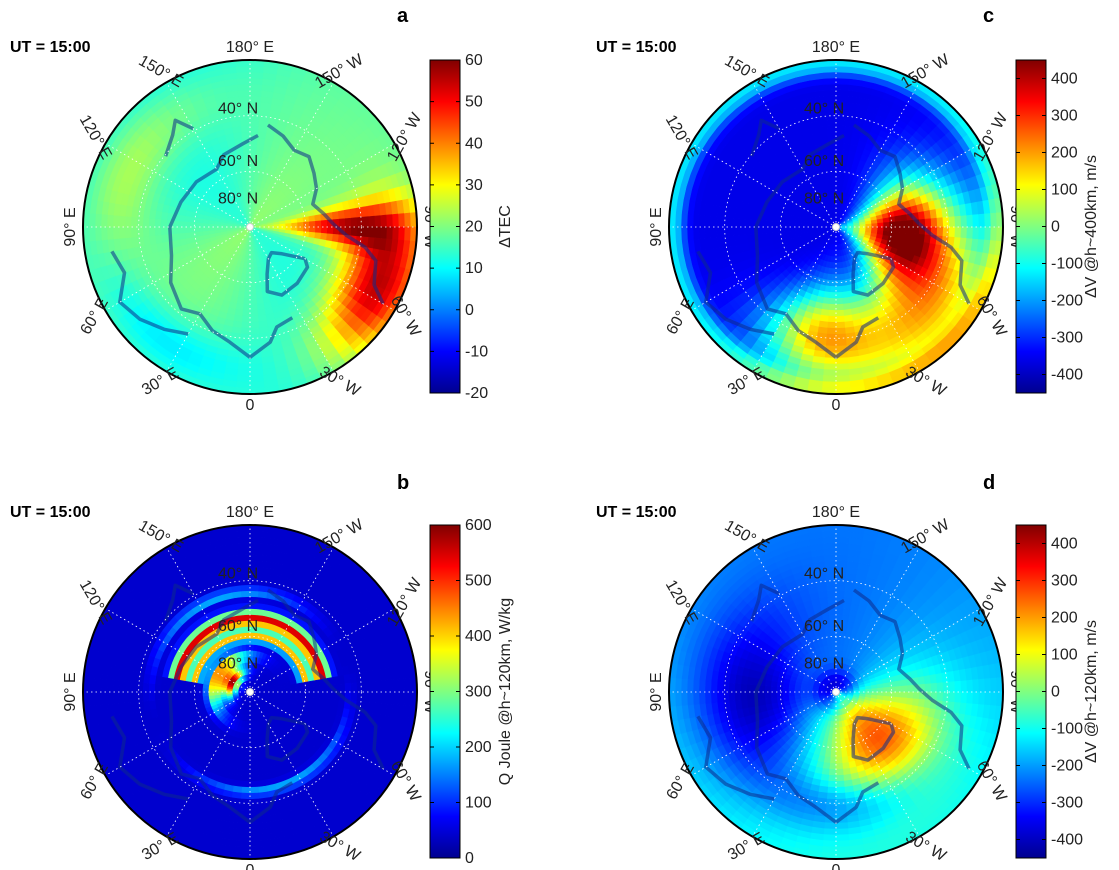 The height and width of the screenshot is (870, 1119). What do you see at coordinates (505, 226) in the screenshot?
I see `colorbar-label: ΔTEC` at bounding box center [505, 226].